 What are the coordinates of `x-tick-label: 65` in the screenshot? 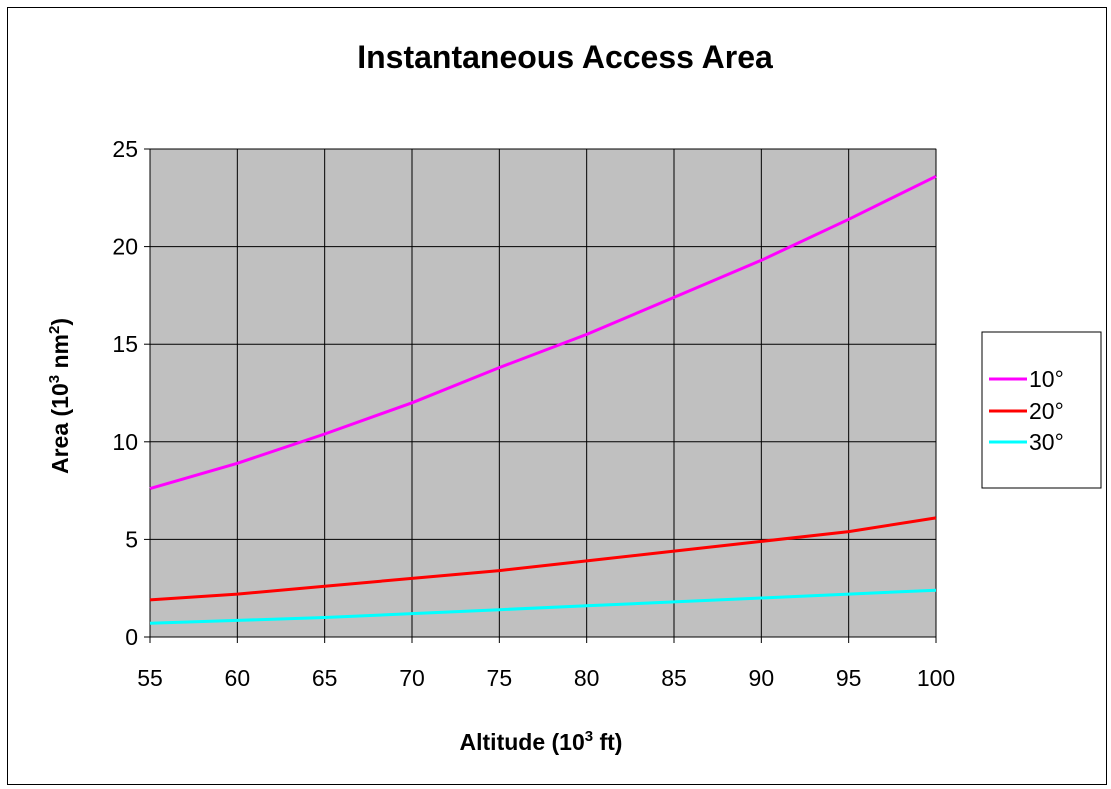 It's located at (325, 678).